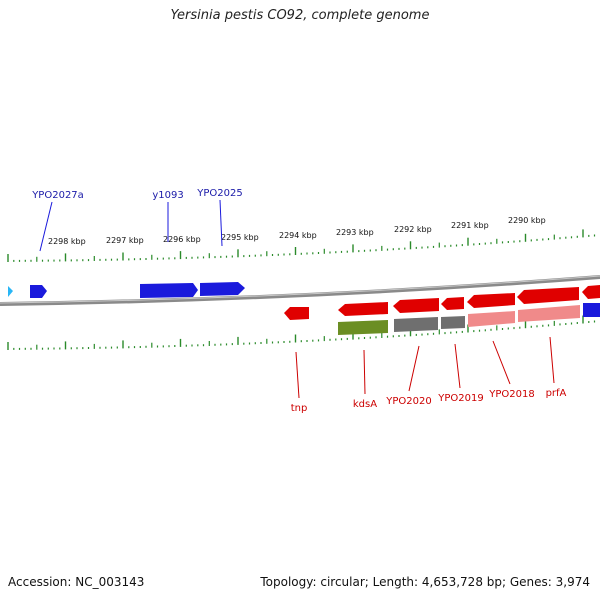 The height and width of the screenshot is (600, 600). What do you see at coordinates (365, 404) in the screenshot?
I see `gene-label-reverse: kdsA` at bounding box center [365, 404].